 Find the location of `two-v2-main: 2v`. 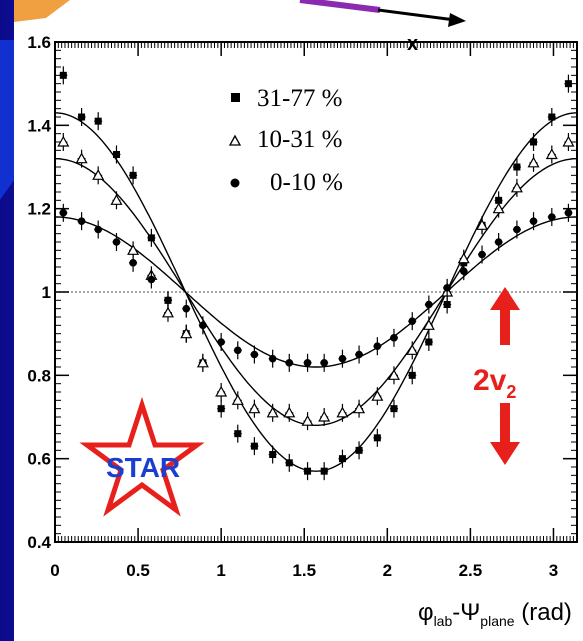

two-v2-main: 2v is located at coordinates (490, 380).